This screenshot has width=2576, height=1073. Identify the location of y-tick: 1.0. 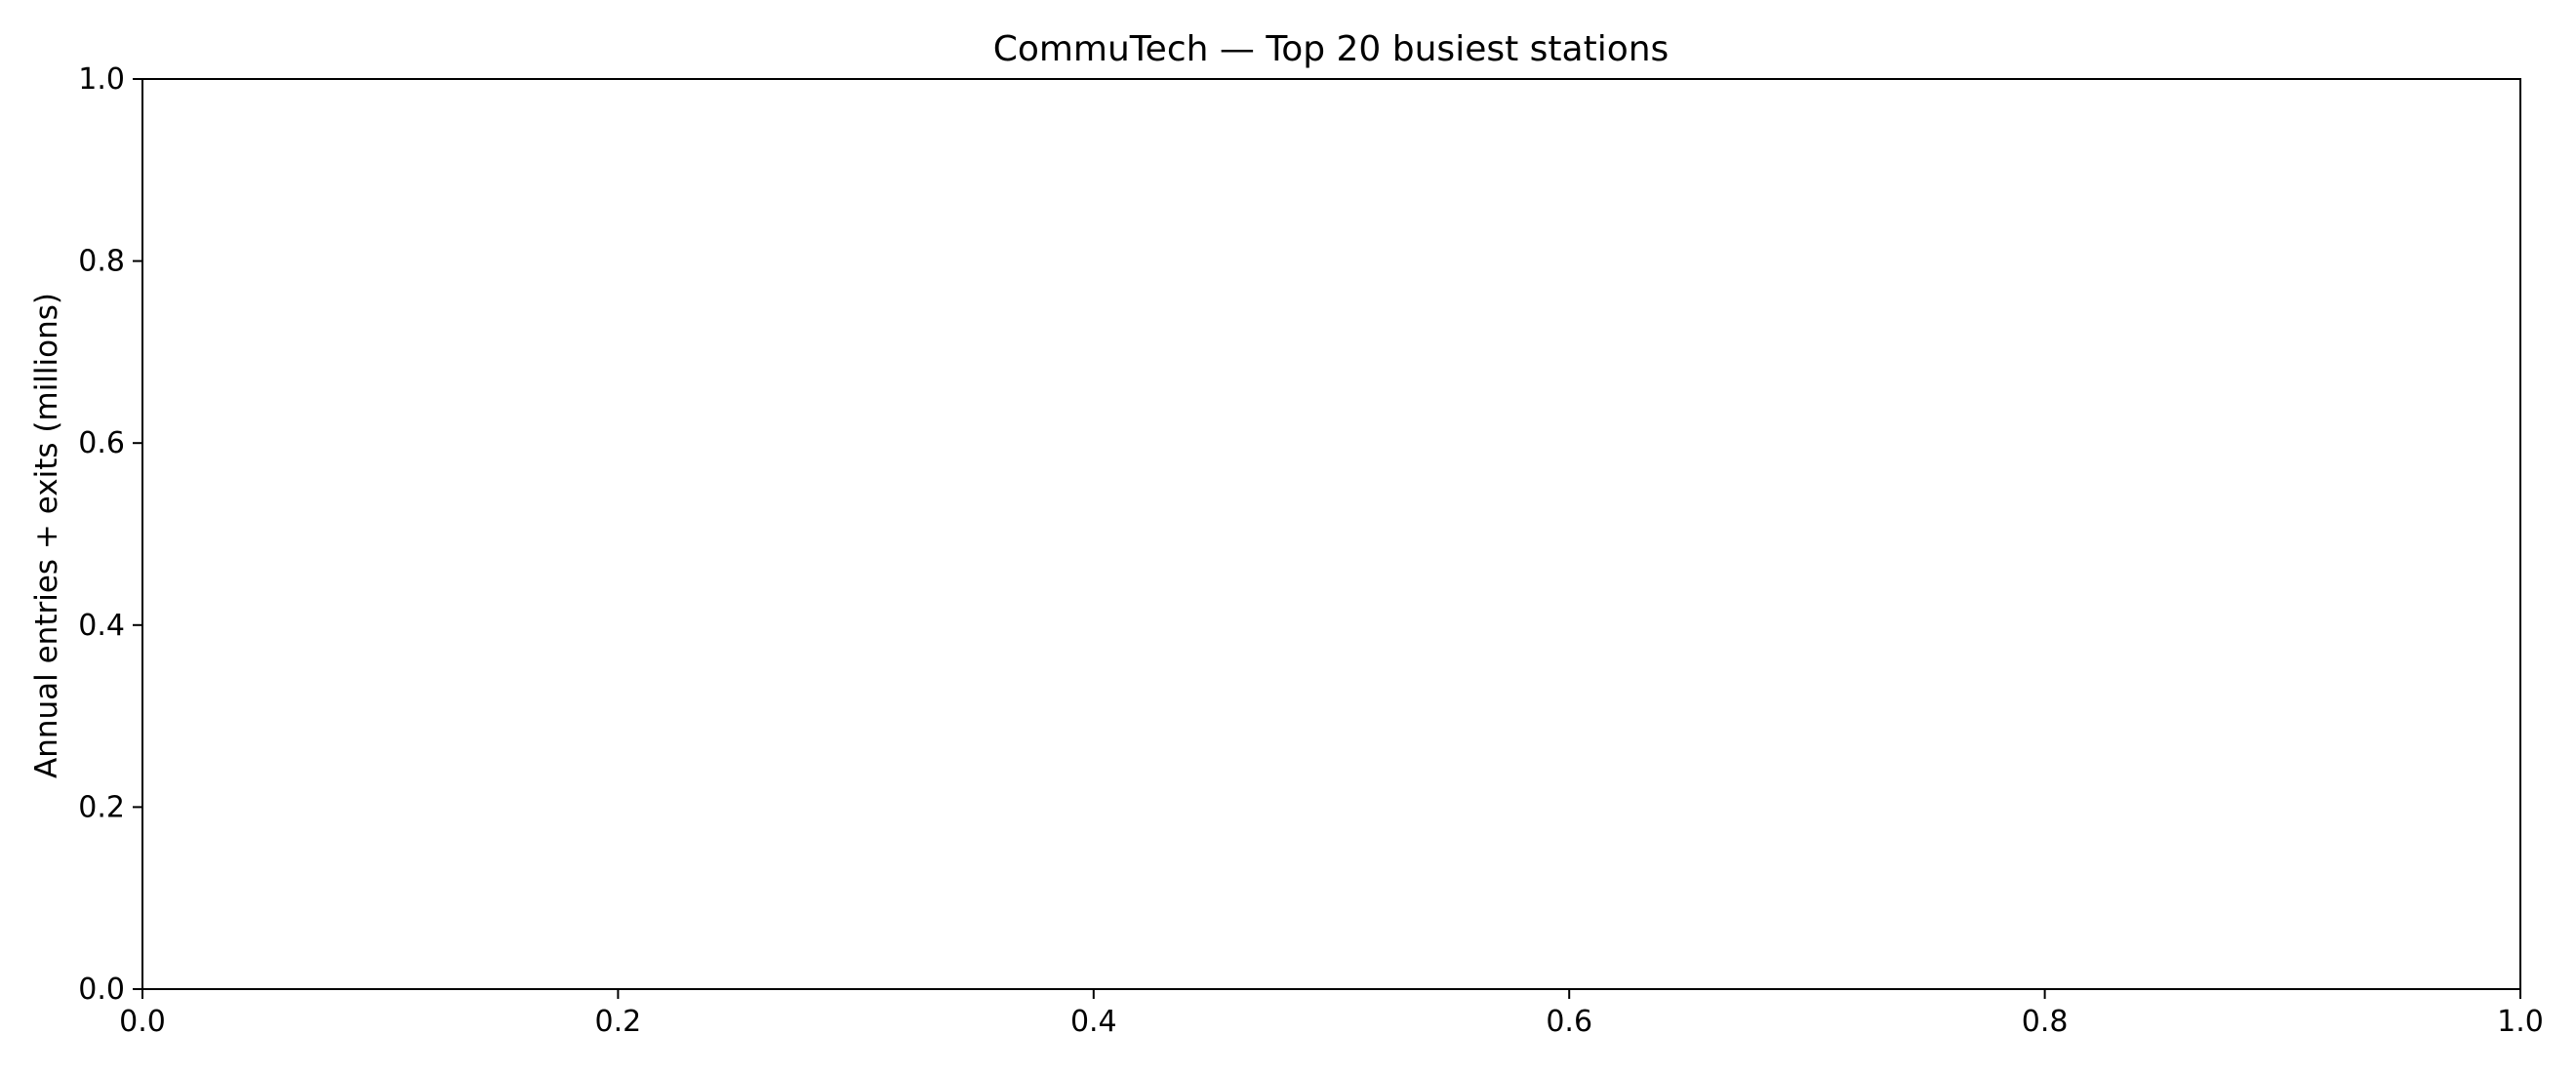
(110, 79).